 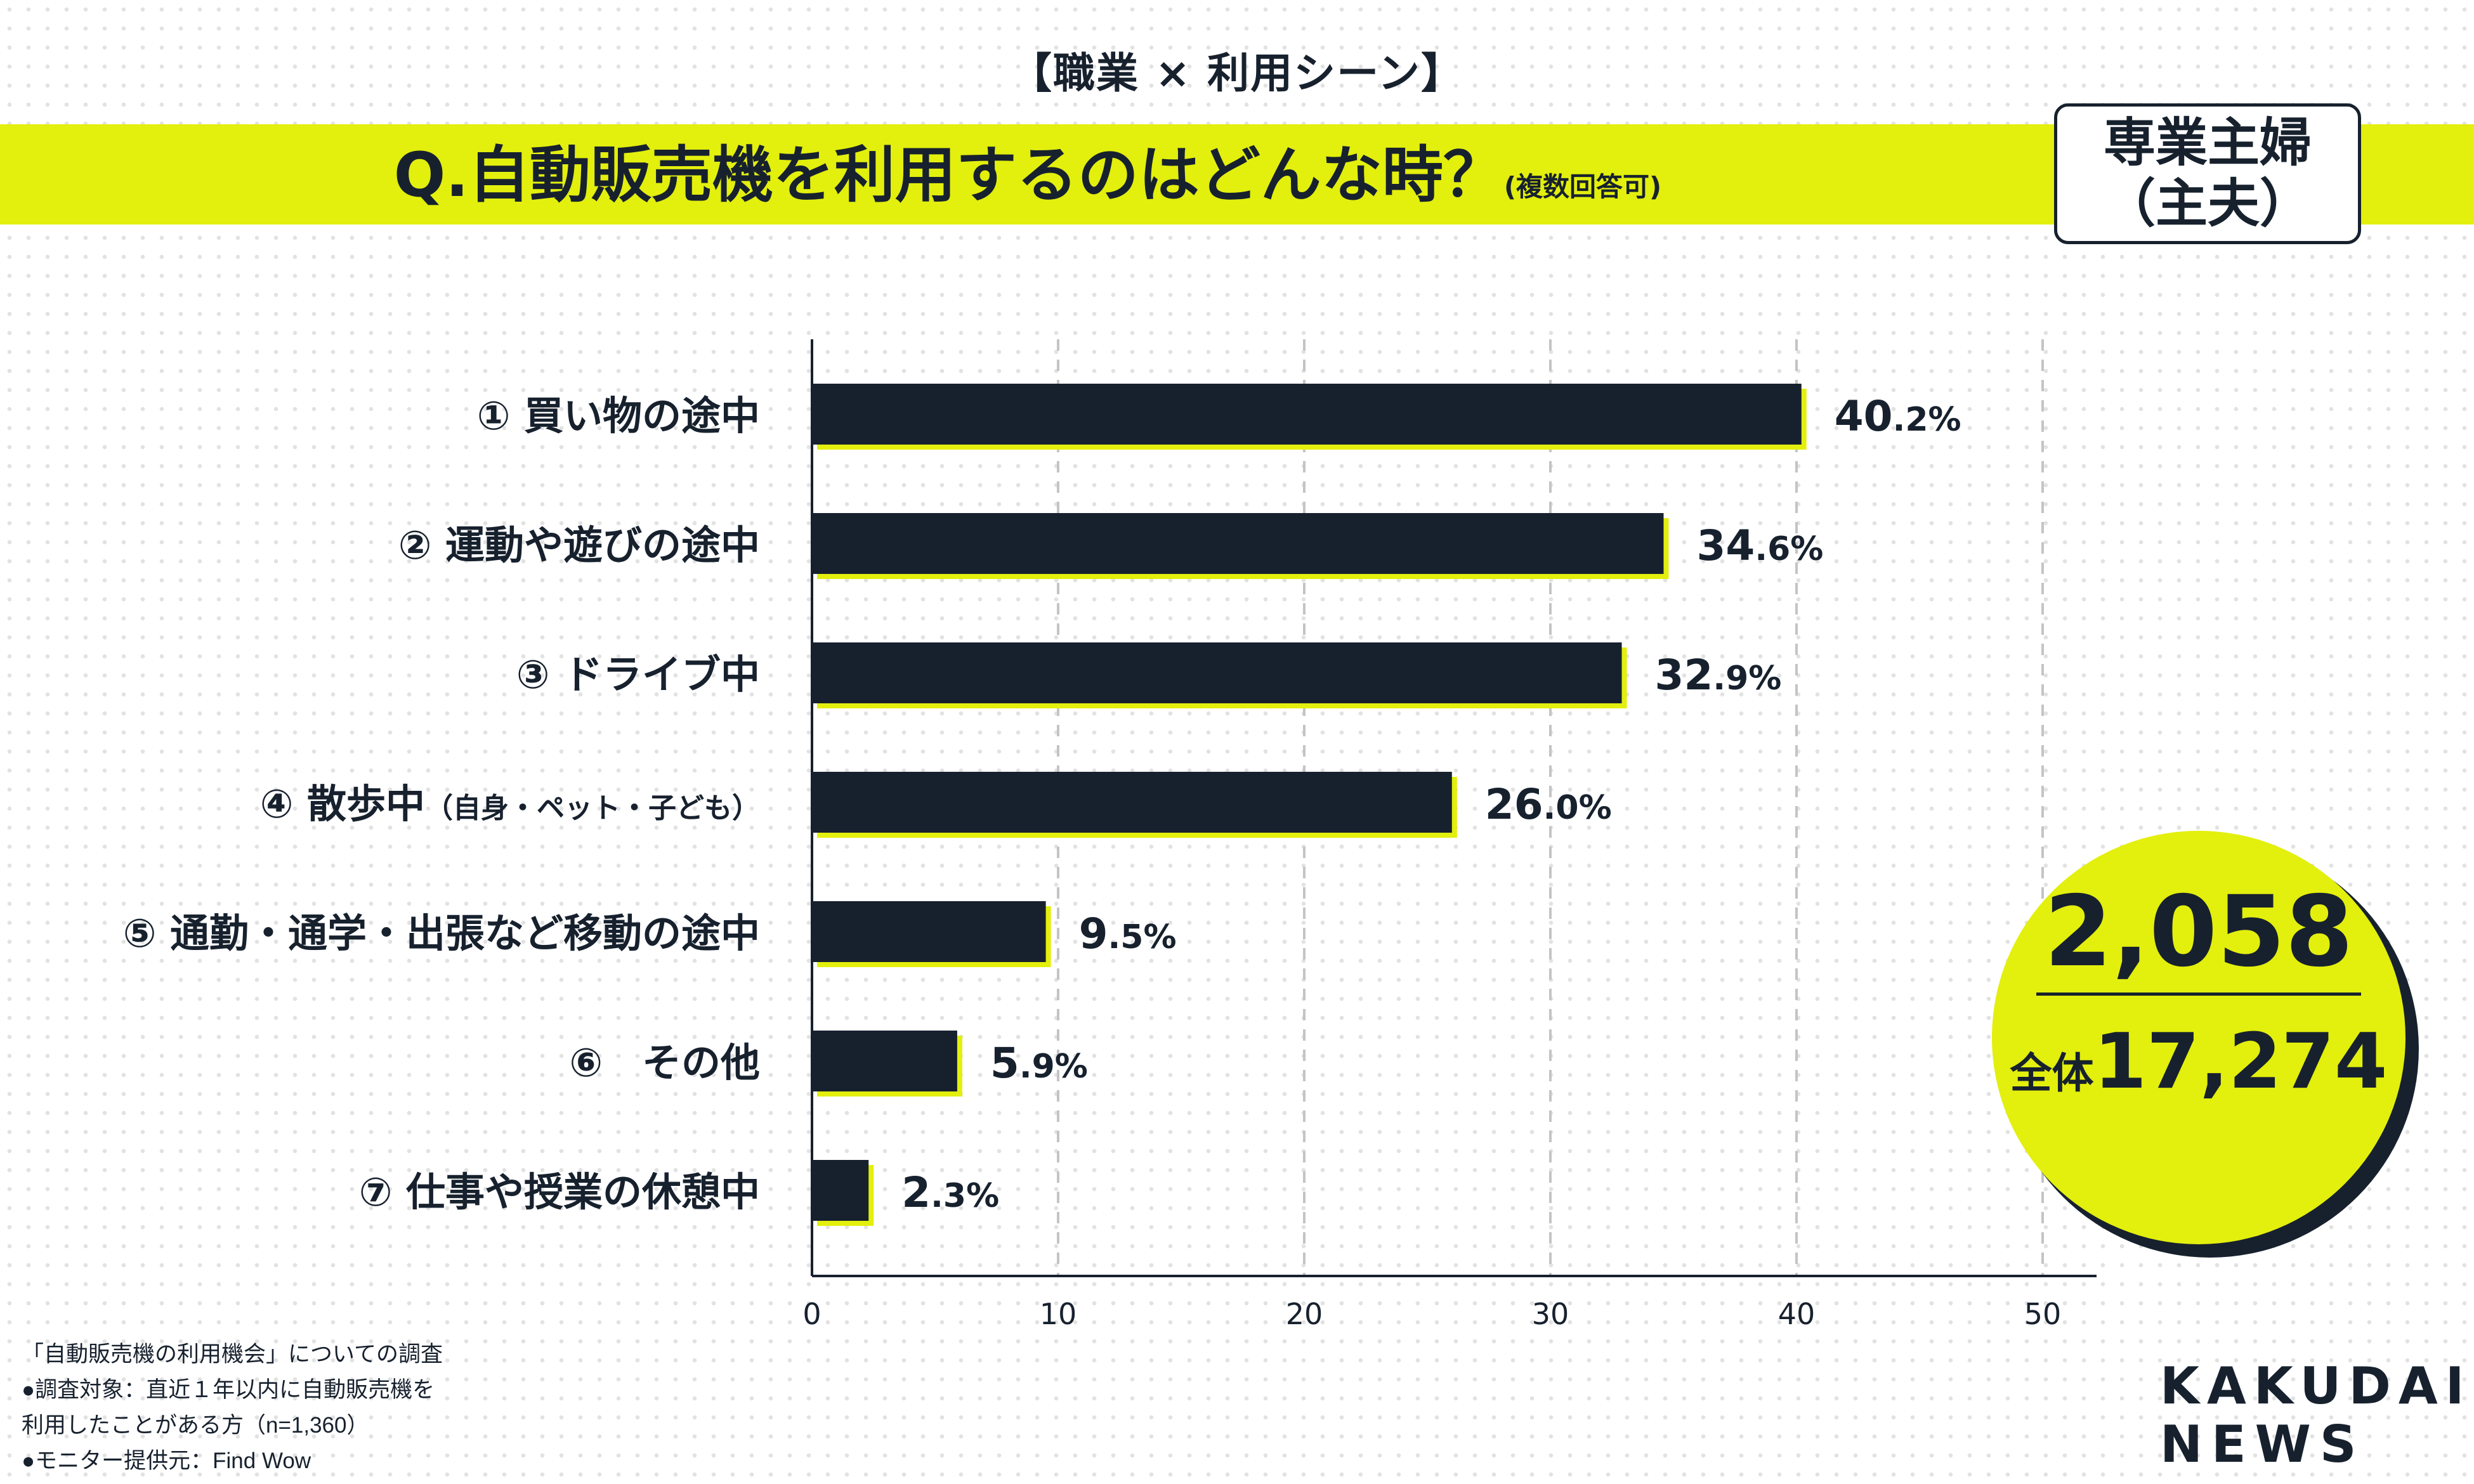 What do you see at coordinates (1582, 186) in the screenshot?
I see `question-note: (複数回答可)` at bounding box center [1582, 186].